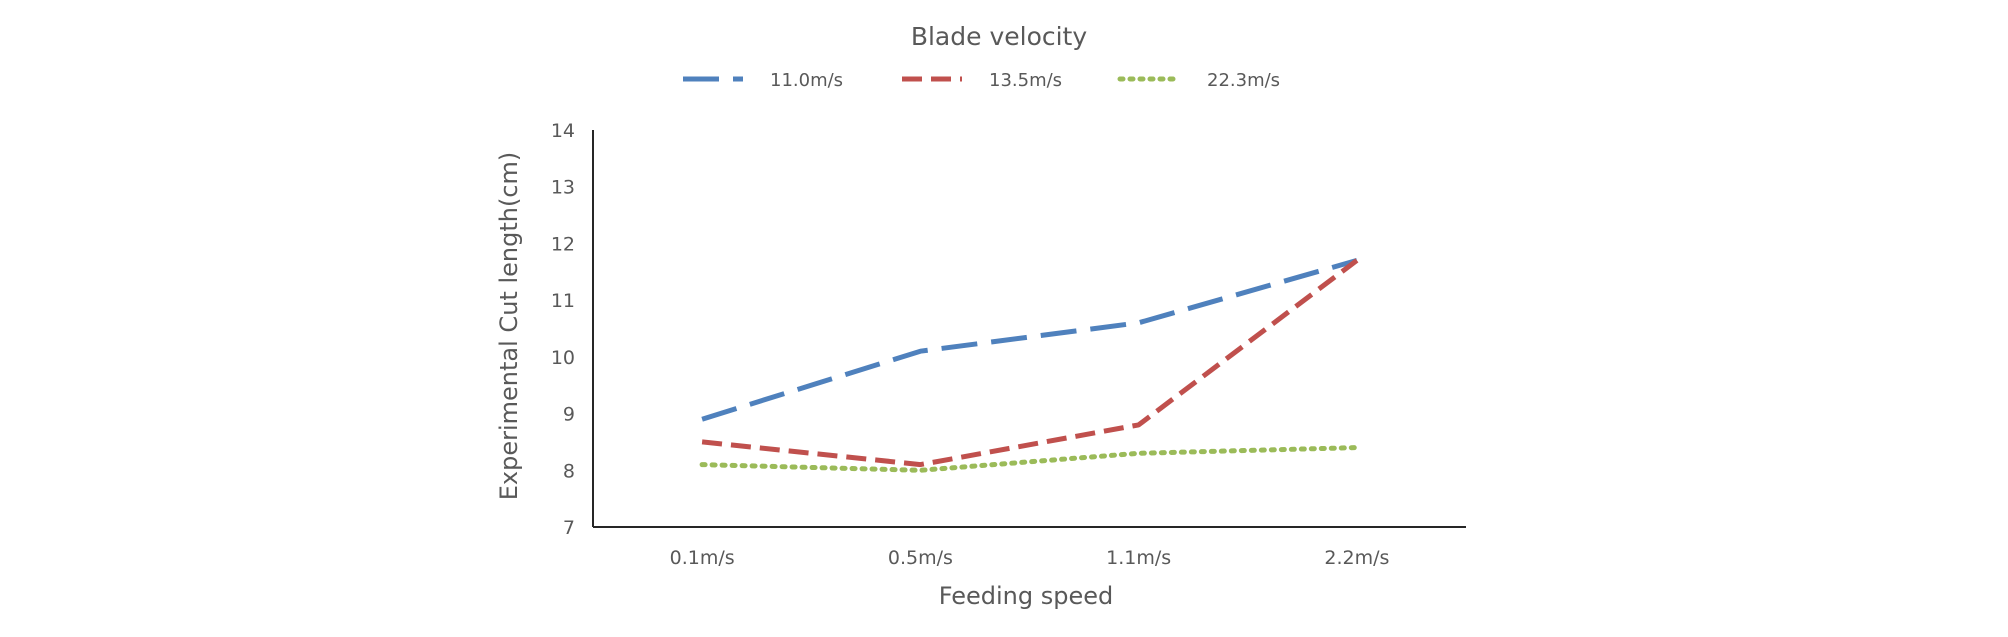 This screenshot has height=637, width=2008. I want to click on y-tick-label: 9, so click(569, 415).